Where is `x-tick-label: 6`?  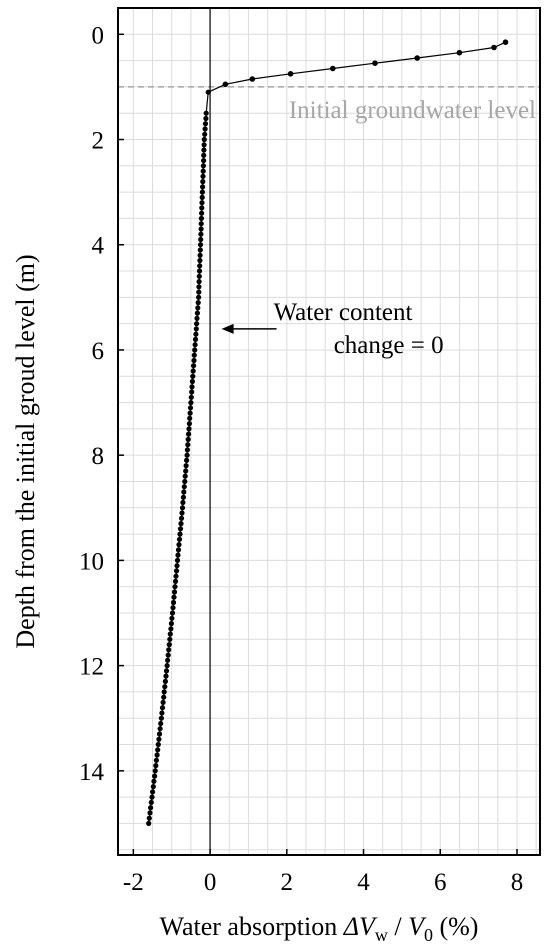 x-tick-label: 6 is located at coordinates (440, 882).